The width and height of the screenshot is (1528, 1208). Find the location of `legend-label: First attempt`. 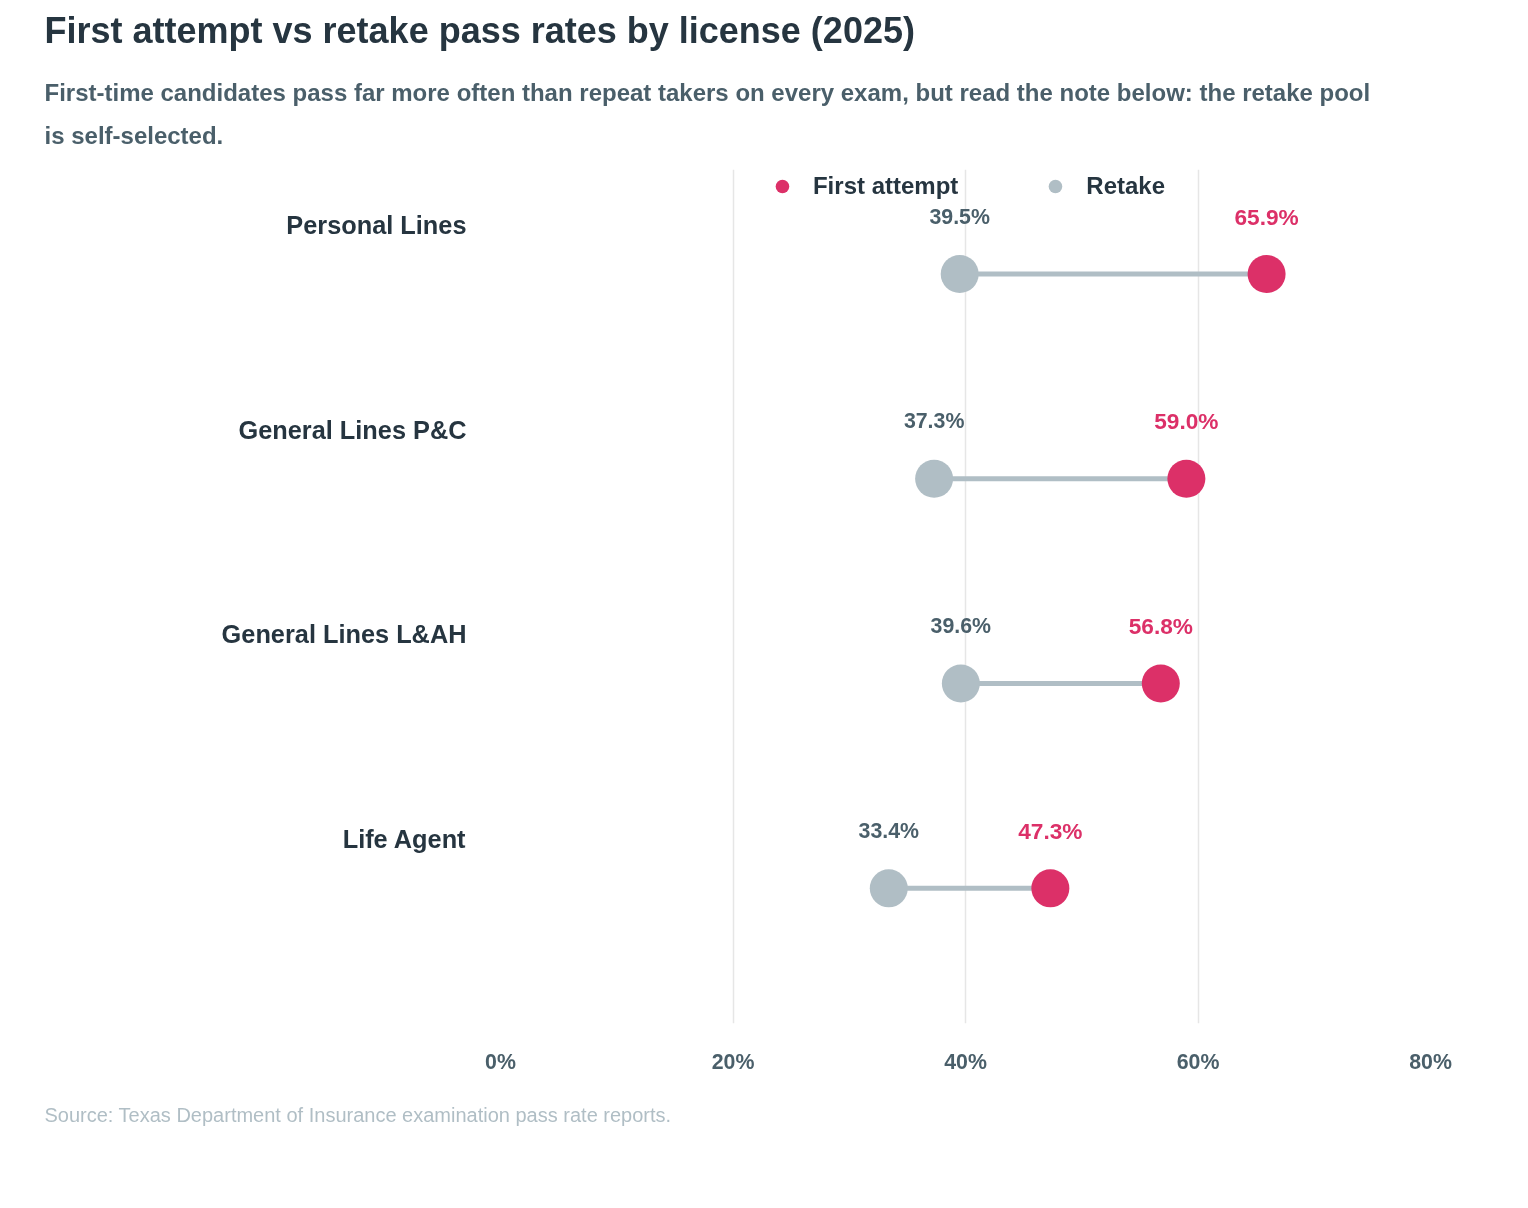

legend-label: First attempt is located at coordinates (885, 186).